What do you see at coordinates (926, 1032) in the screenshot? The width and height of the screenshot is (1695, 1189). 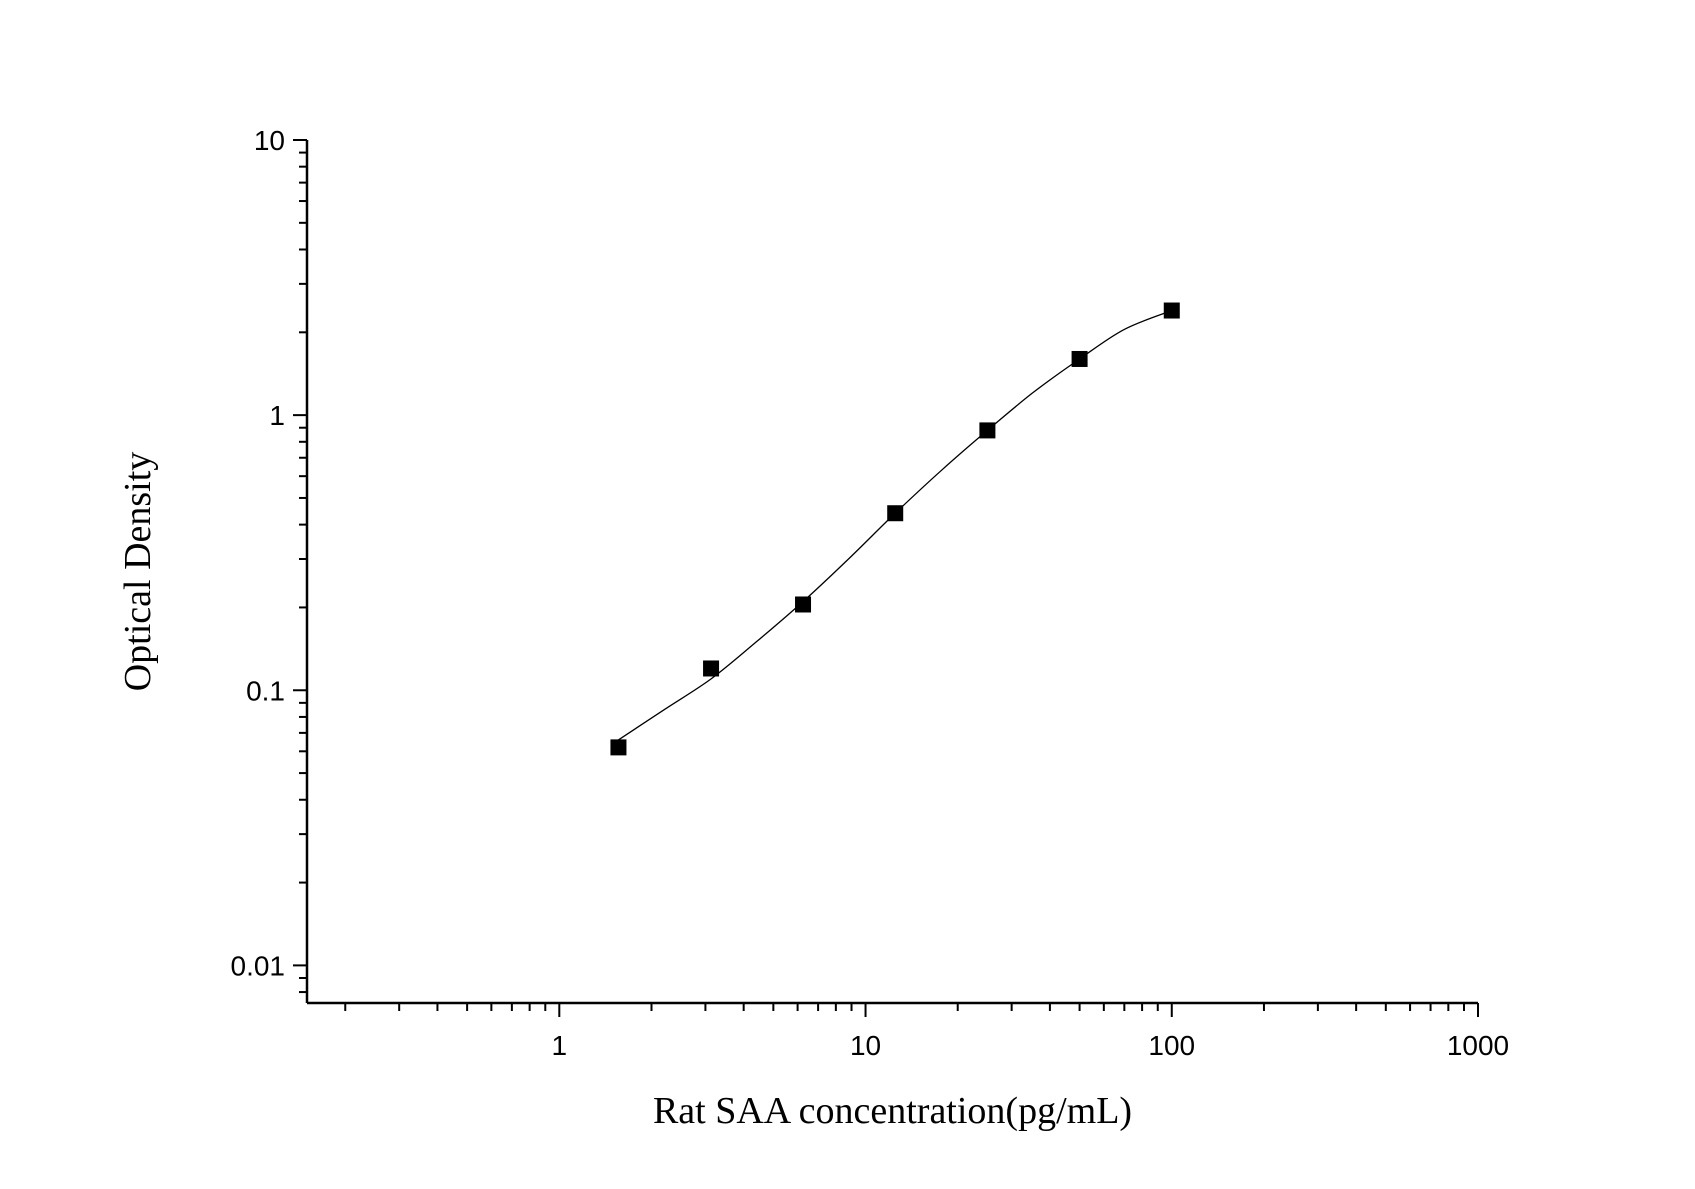 I see `x-axis-ticks: 1 10 100 1000` at bounding box center [926, 1032].